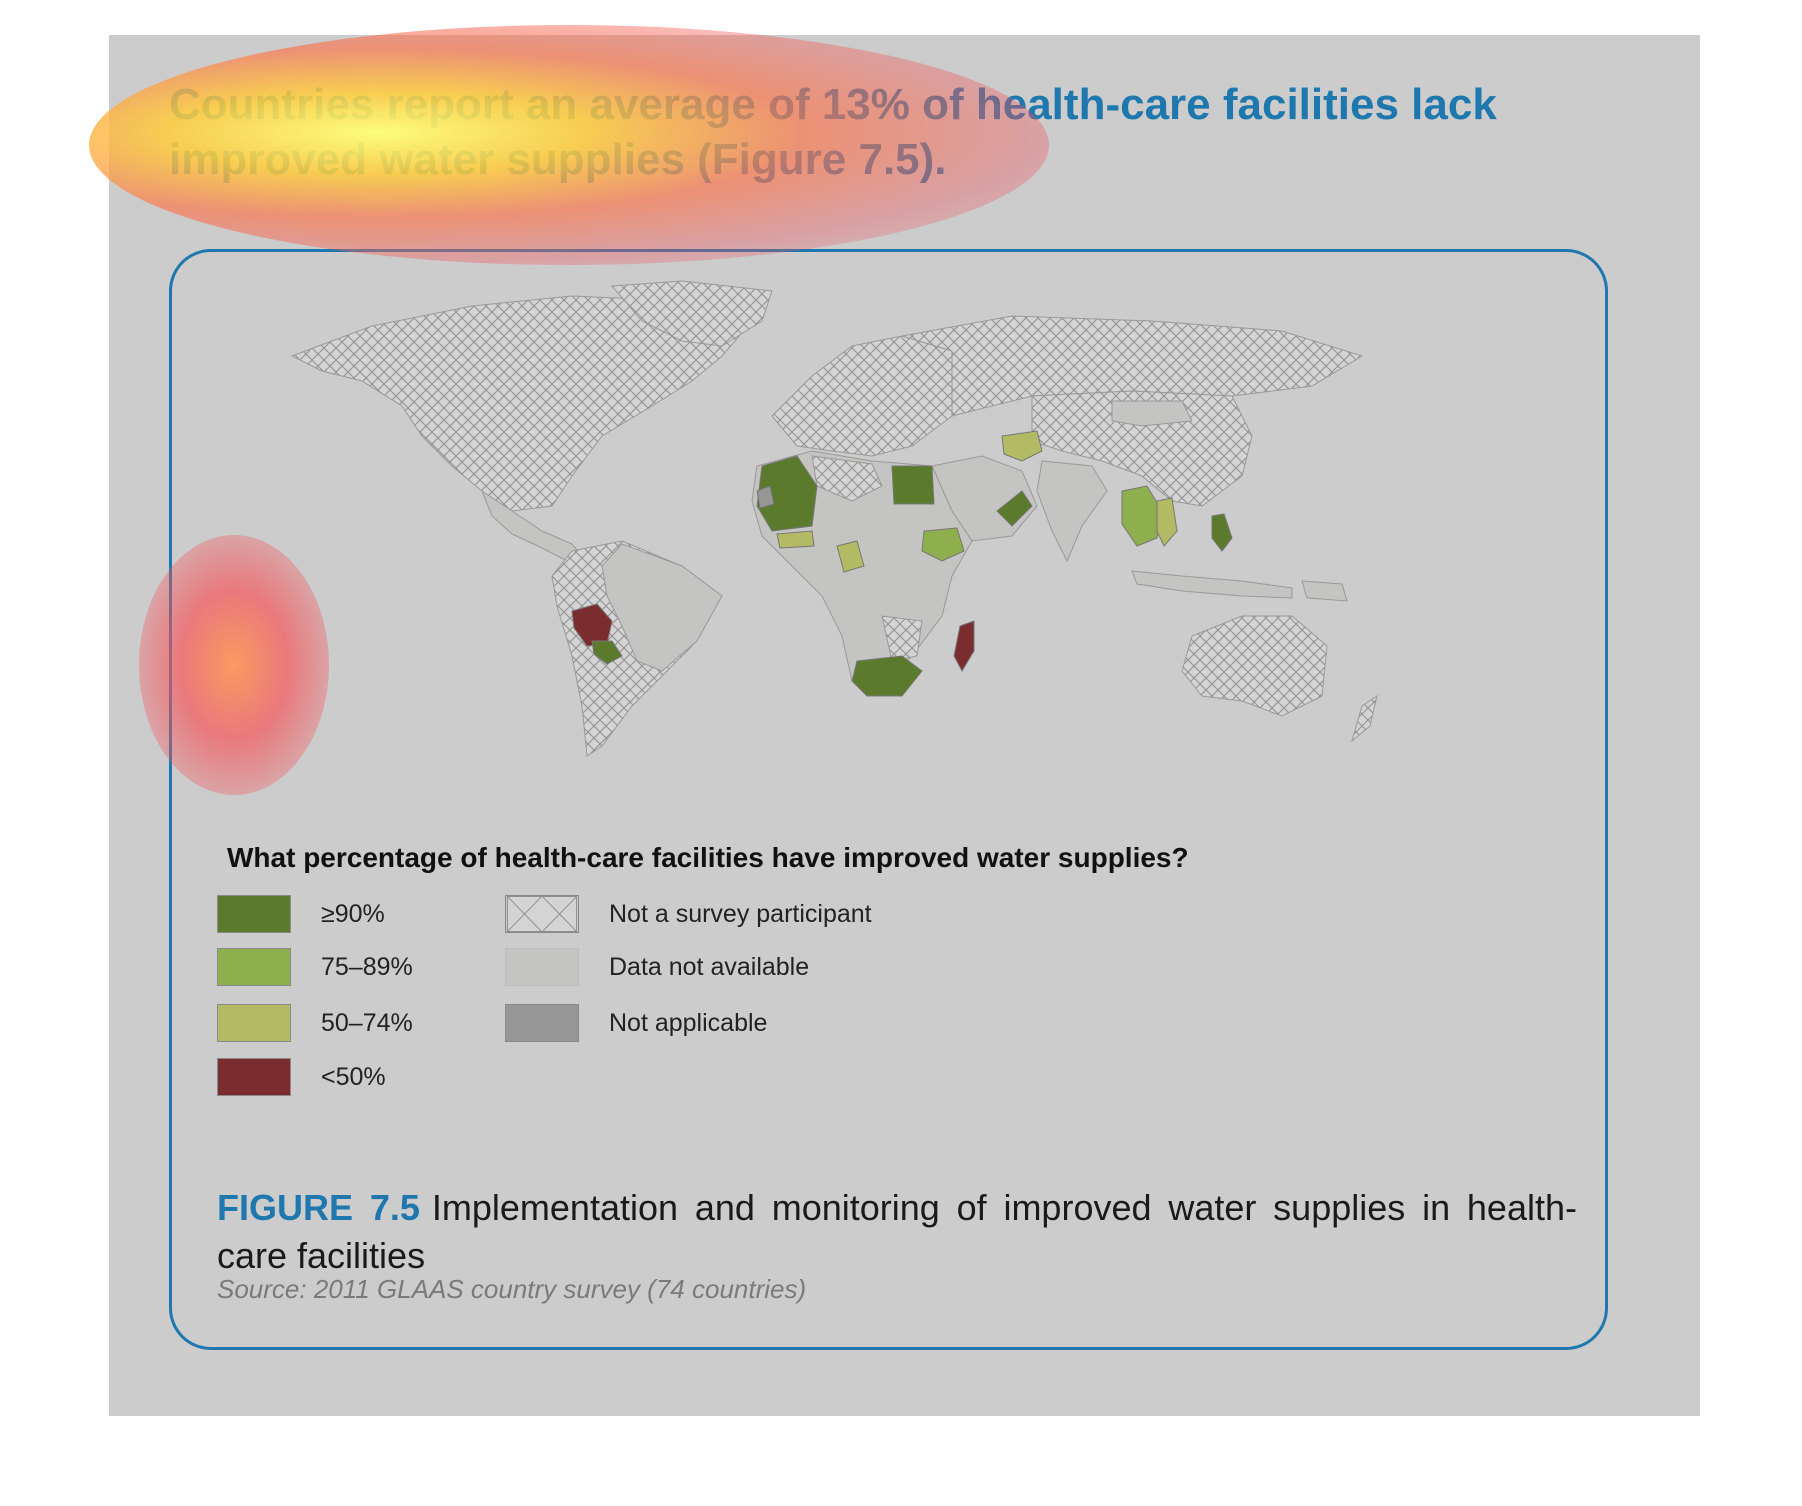  What do you see at coordinates (521, 403) in the screenshot?
I see `north-america` at bounding box center [521, 403].